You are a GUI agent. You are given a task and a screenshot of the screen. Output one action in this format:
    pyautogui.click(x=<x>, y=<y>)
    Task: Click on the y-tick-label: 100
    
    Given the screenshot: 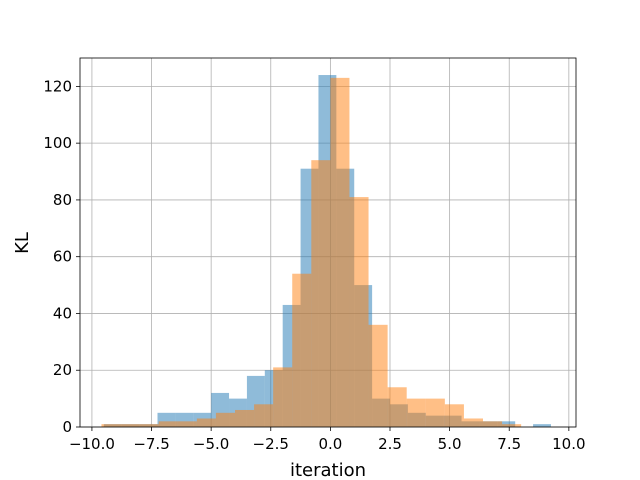 What is the action you would take?
    pyautogui.click(x=57, y=143)
    